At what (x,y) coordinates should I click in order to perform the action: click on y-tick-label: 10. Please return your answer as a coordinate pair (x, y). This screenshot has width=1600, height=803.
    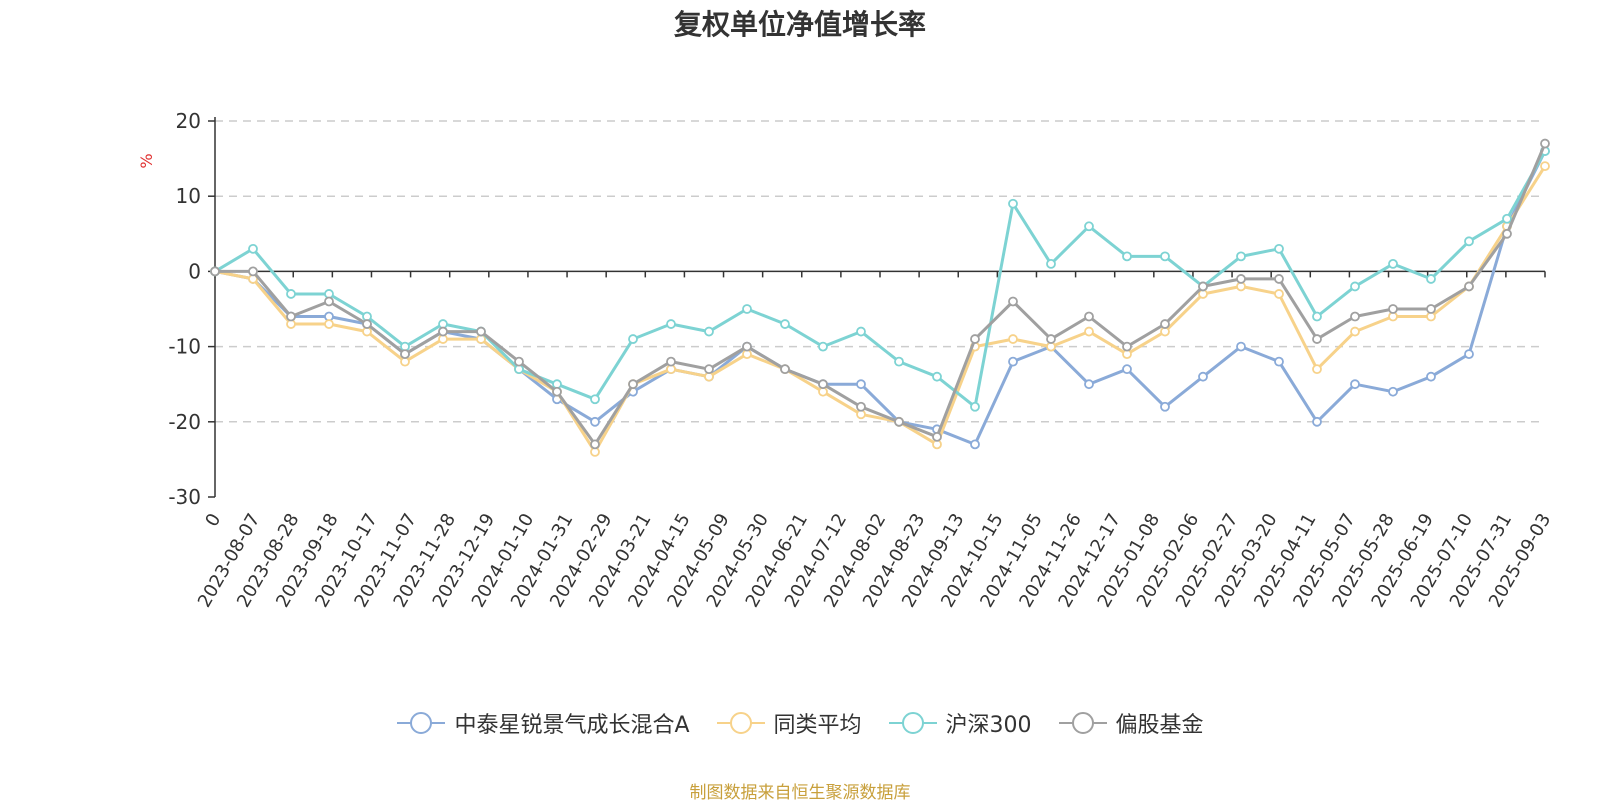
    Looking at the image, I should click on (188, 196).